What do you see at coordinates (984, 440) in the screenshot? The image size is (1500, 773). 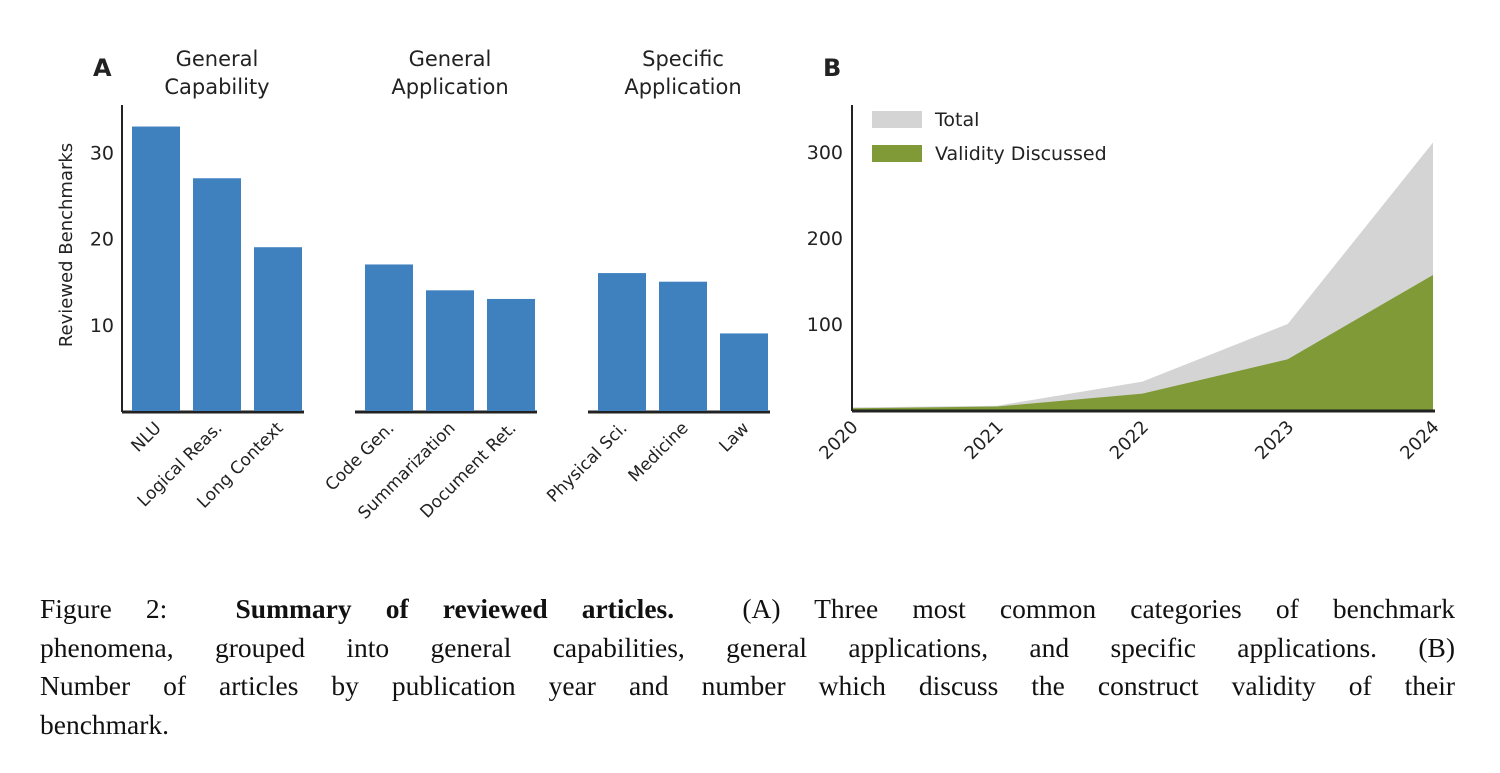 I see `x-tick-label: 2021` at bounding box center [984, 440].